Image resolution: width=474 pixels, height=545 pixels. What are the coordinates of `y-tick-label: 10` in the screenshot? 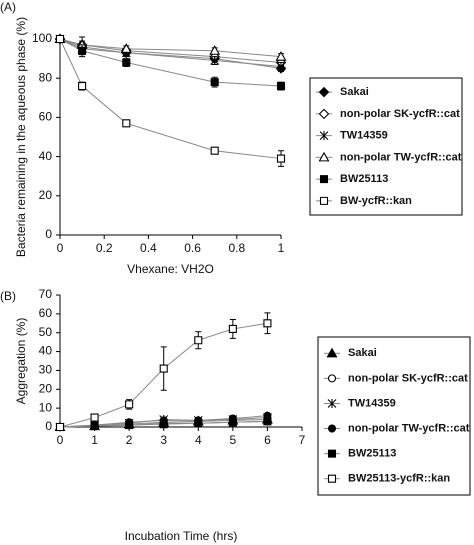 It's located at (46, 407).